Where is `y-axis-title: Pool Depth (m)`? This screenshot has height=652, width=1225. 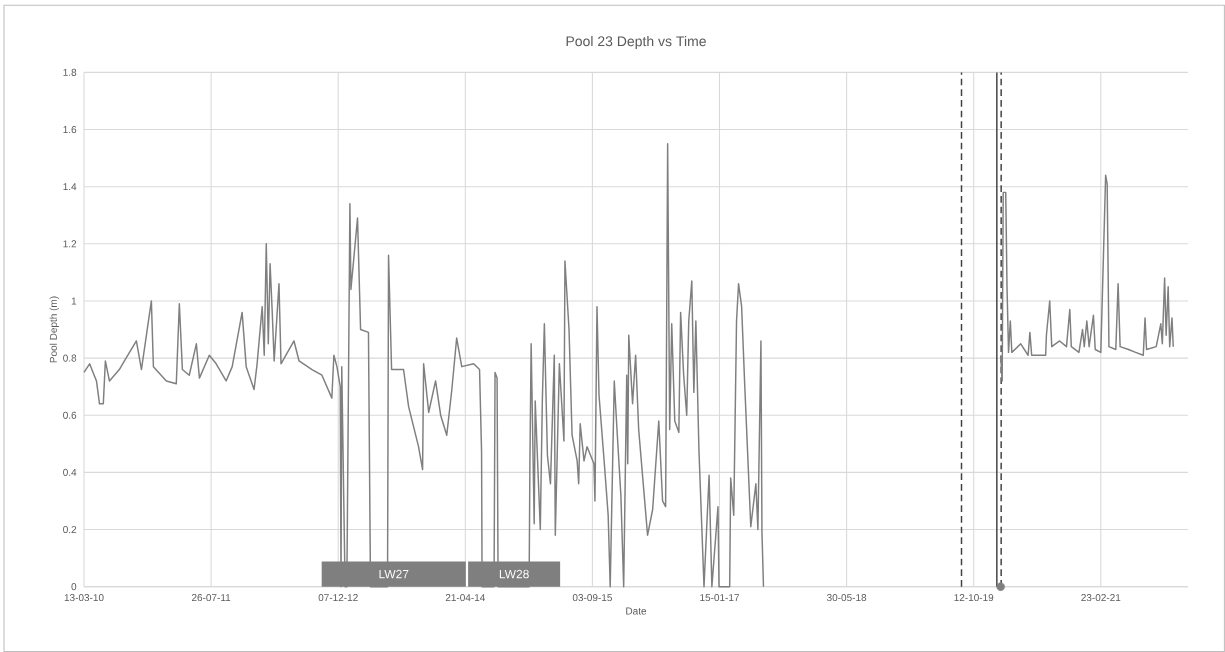 y-axis-title: Pool Depth (m) is located at coordinates (54, 329).